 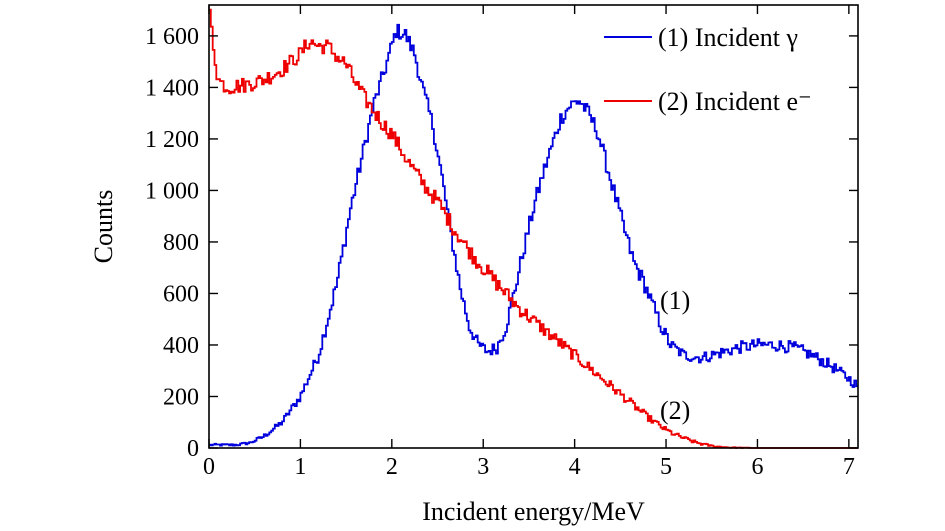 What do you see at coordinates (193, 449) in the screenshot?
I see `y-tick-label: 0` at bounding box center [193, 449].